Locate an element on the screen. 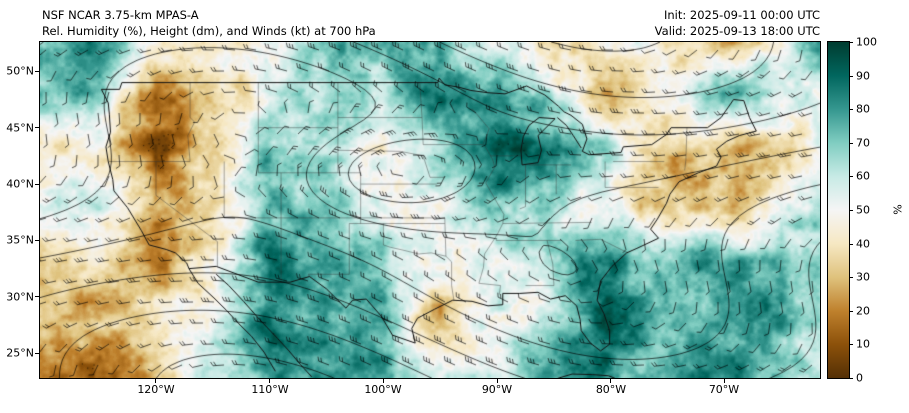 The image size is (909, 413). x-axis-tick-label: 80°W is located at coordinates (611, 389).